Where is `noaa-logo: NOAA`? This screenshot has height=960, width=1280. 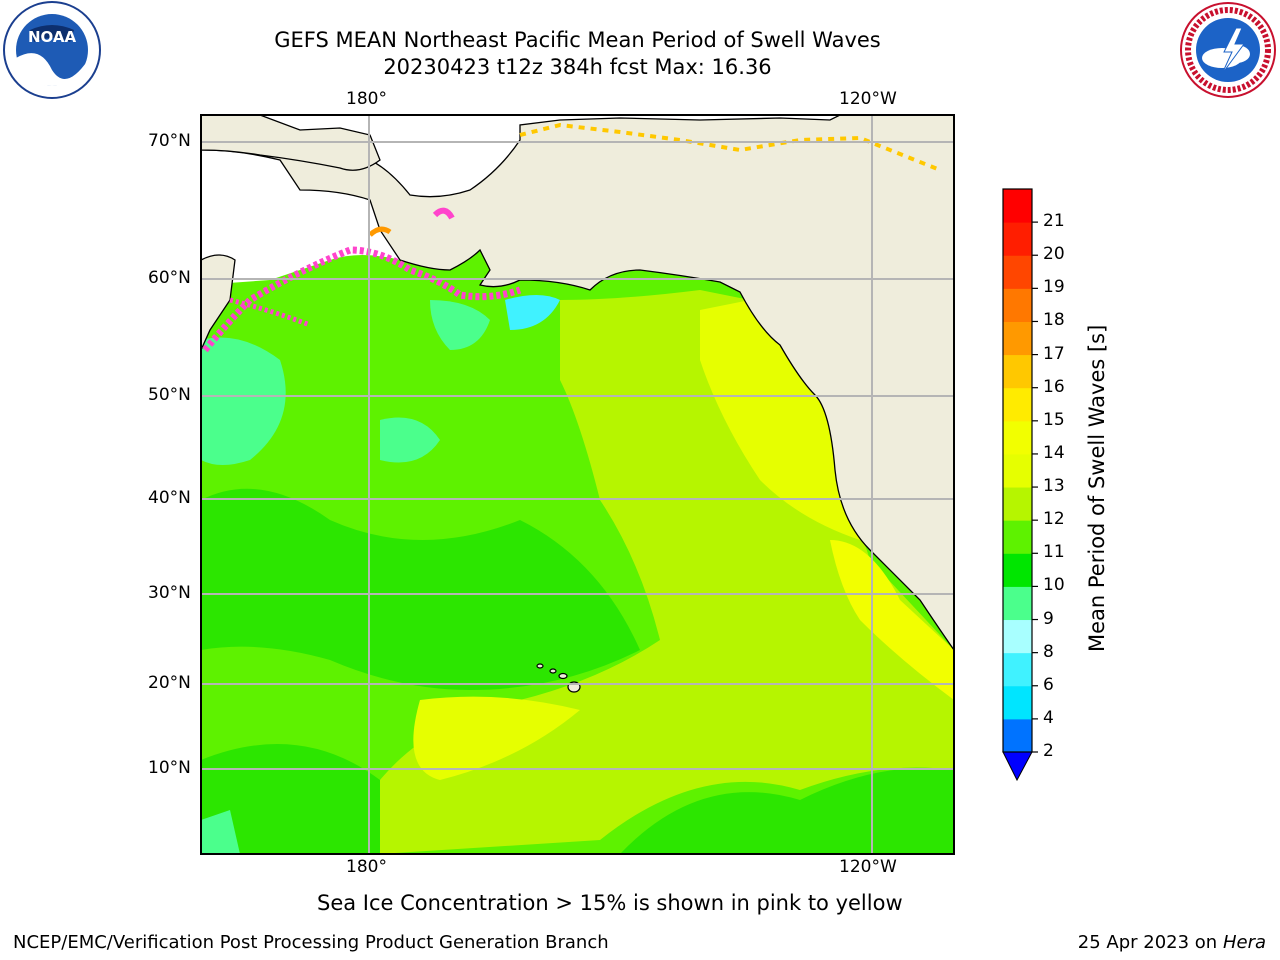 noaa-logo: NOAA is located at coordinates (52, 50).